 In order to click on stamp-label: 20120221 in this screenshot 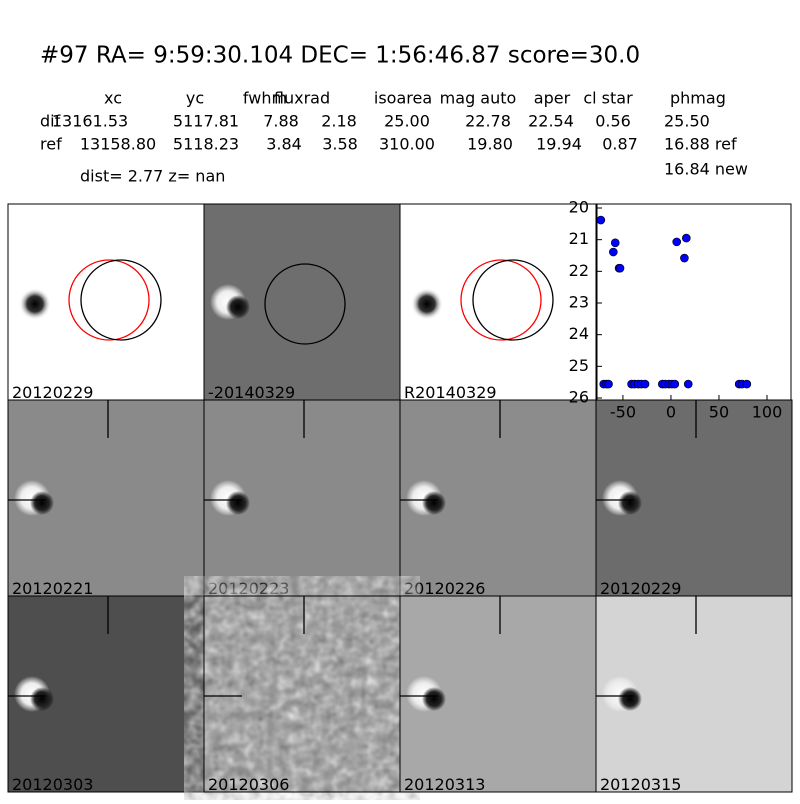, I will do `click(52, 588)`.